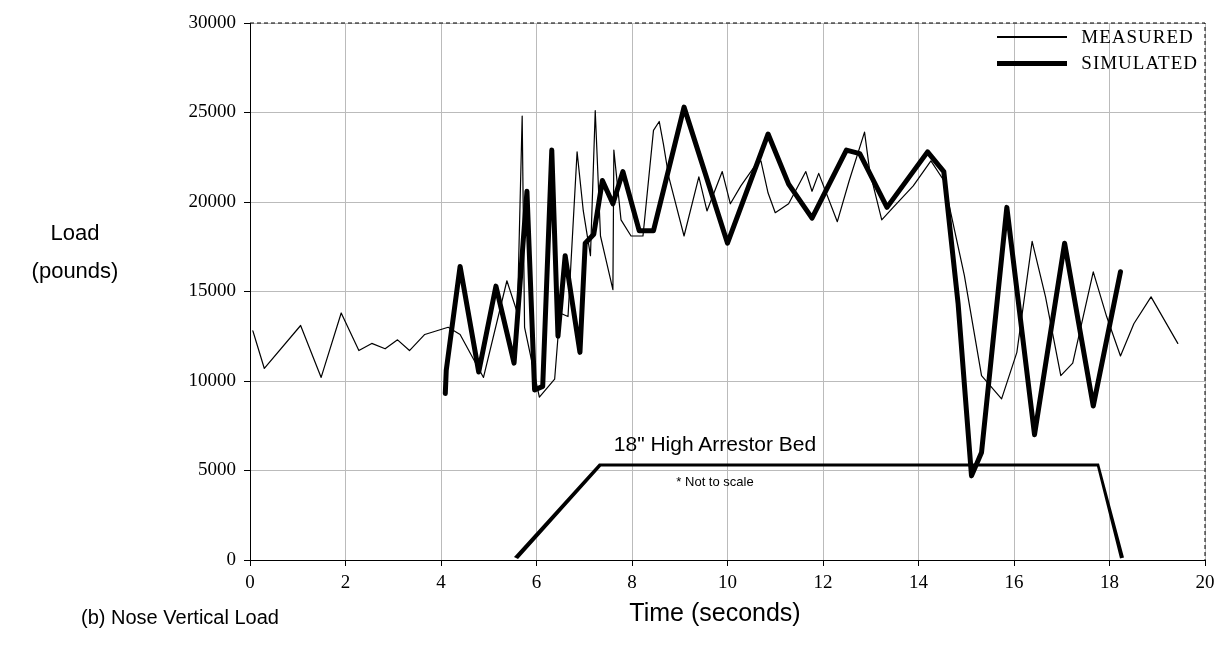 The width and height of the screenshot is (1230, 647). Describe the element at coordinates (212, 290) in the screenshot. I see `y-tick-label: 15000` at that location.